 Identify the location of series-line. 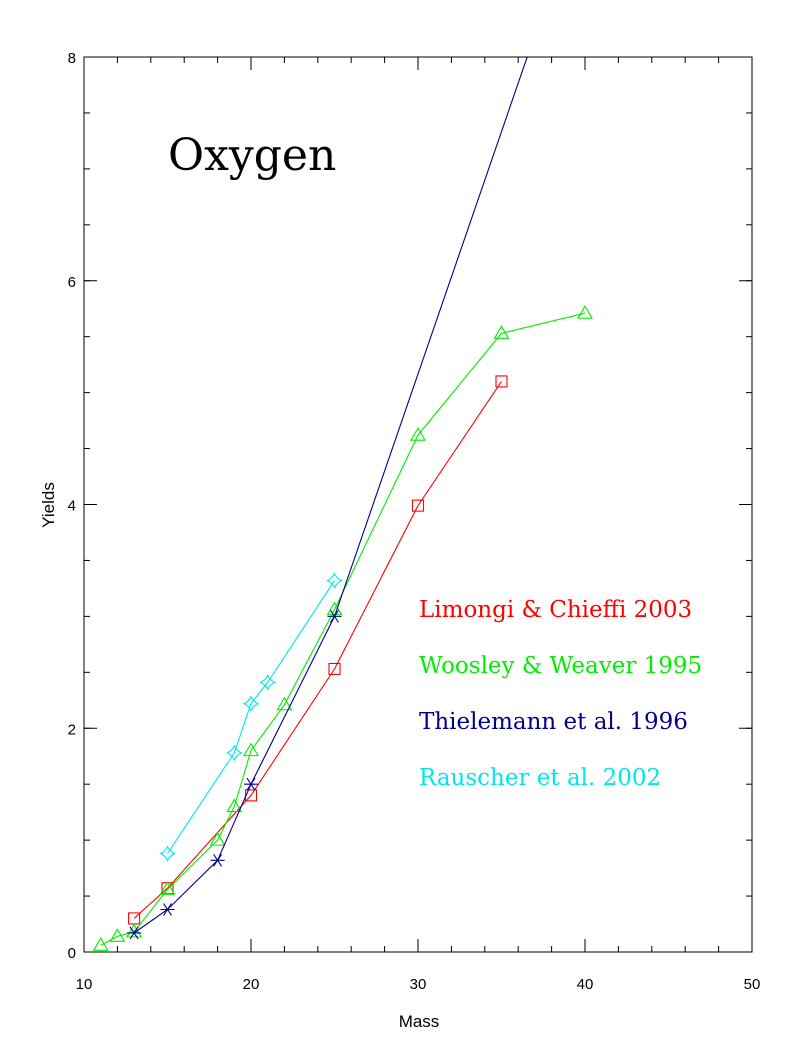
(251, 717).